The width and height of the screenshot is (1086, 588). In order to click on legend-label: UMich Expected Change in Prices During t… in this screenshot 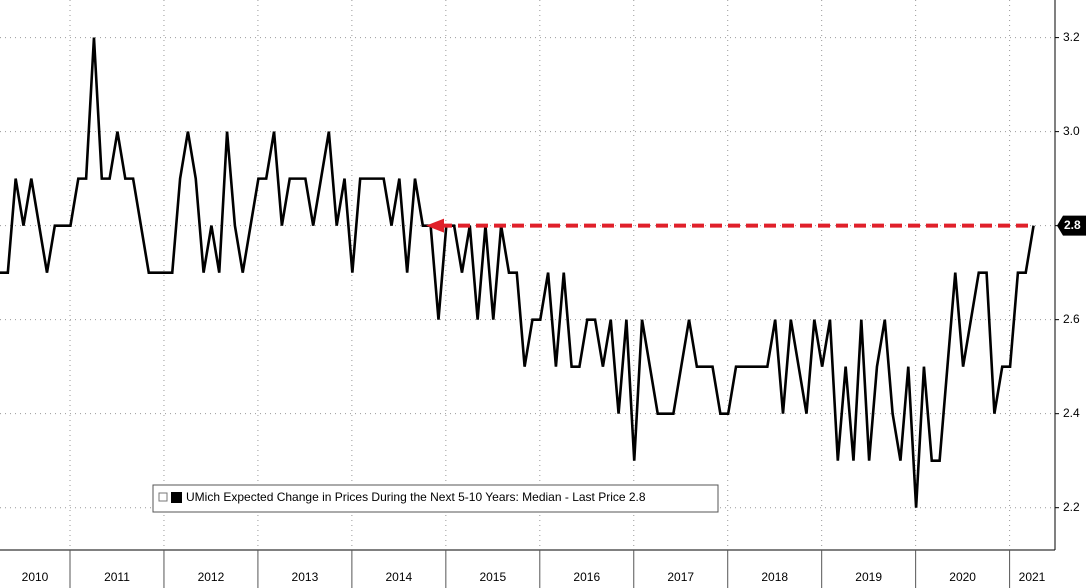, I will do `click(416, 497)`.